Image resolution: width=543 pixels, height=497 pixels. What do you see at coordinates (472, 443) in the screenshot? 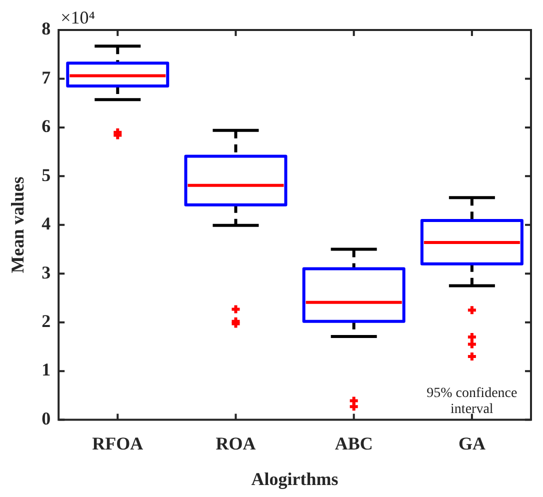
I see `x-tick-label: GA` at bounding box center [472, 443].